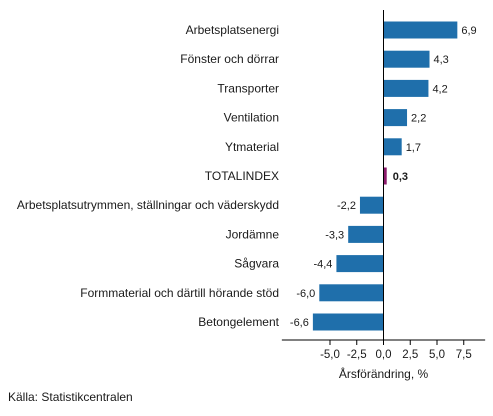 Image resolution: width=493 pixels, height=416 pixels. Describe the element at coordinates (322, 265) in the screenshot. I see `value-label: -4,4` at that location.